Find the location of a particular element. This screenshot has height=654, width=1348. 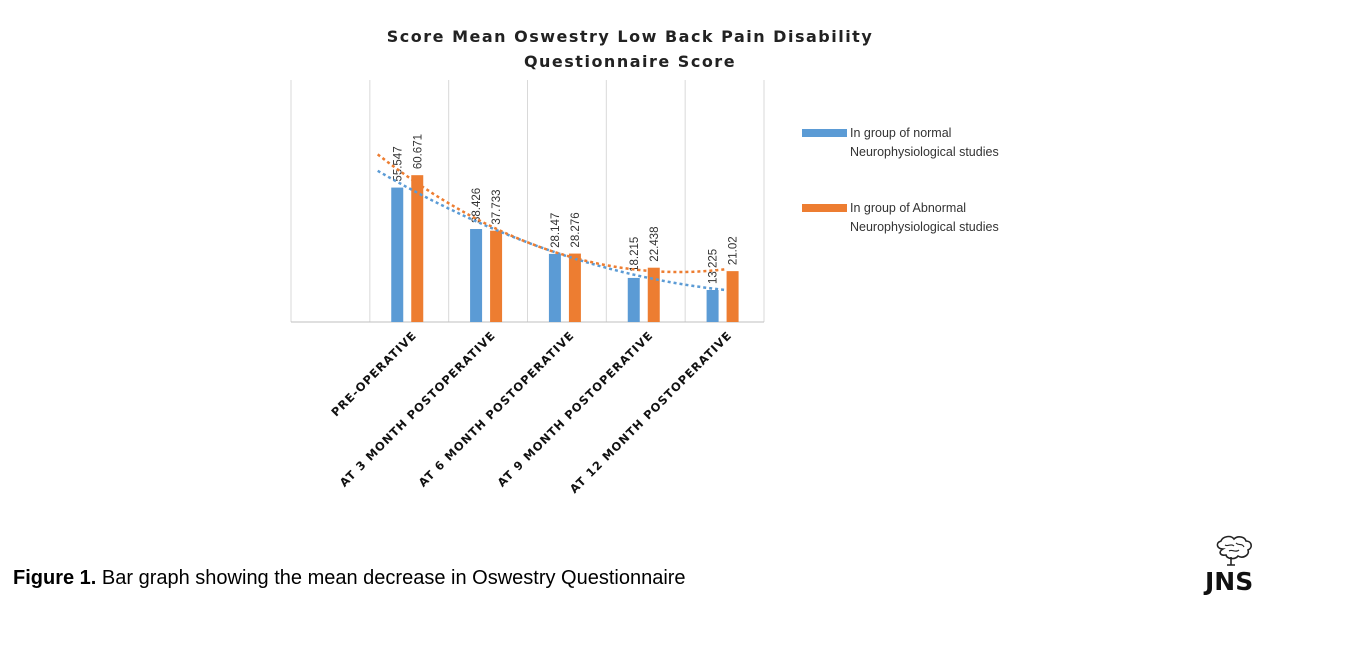

legend-label-normal-line-1: In group of normal is located at coordinates (901, 133).